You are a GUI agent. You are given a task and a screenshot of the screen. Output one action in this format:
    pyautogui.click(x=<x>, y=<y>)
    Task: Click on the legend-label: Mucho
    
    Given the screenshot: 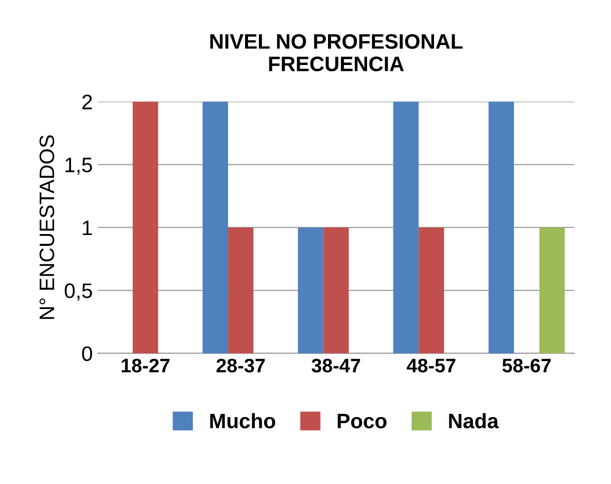 What is the action you would take?
    pyautogui.click(x=243, y=420)
    